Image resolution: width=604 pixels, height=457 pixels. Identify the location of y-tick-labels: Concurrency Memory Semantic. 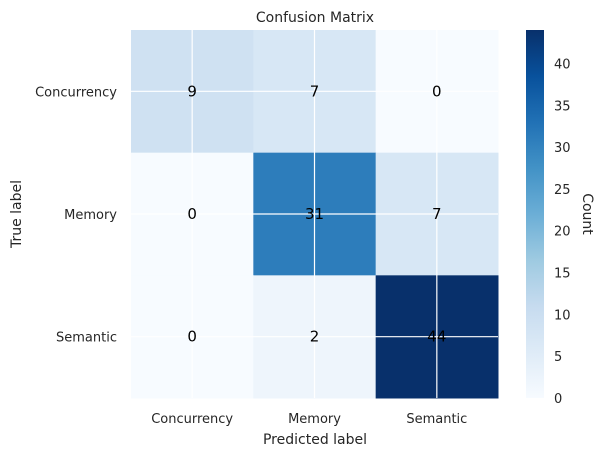
(76, 215).